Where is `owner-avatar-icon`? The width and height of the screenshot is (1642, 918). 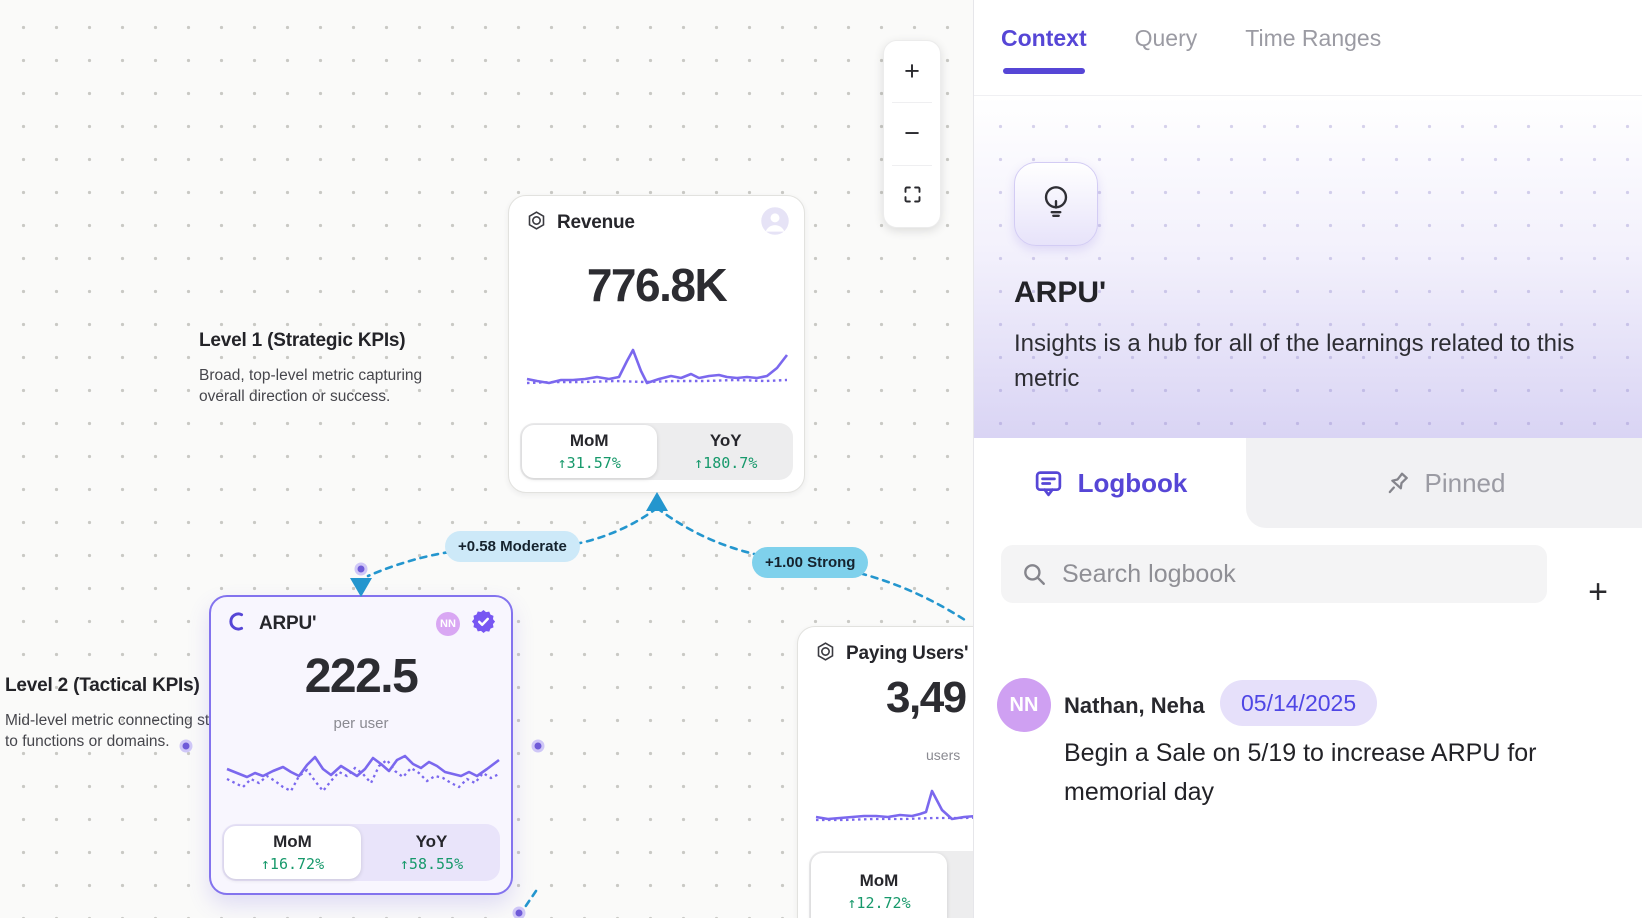
owner-avatar-icon is located at coordinates (775, 223).